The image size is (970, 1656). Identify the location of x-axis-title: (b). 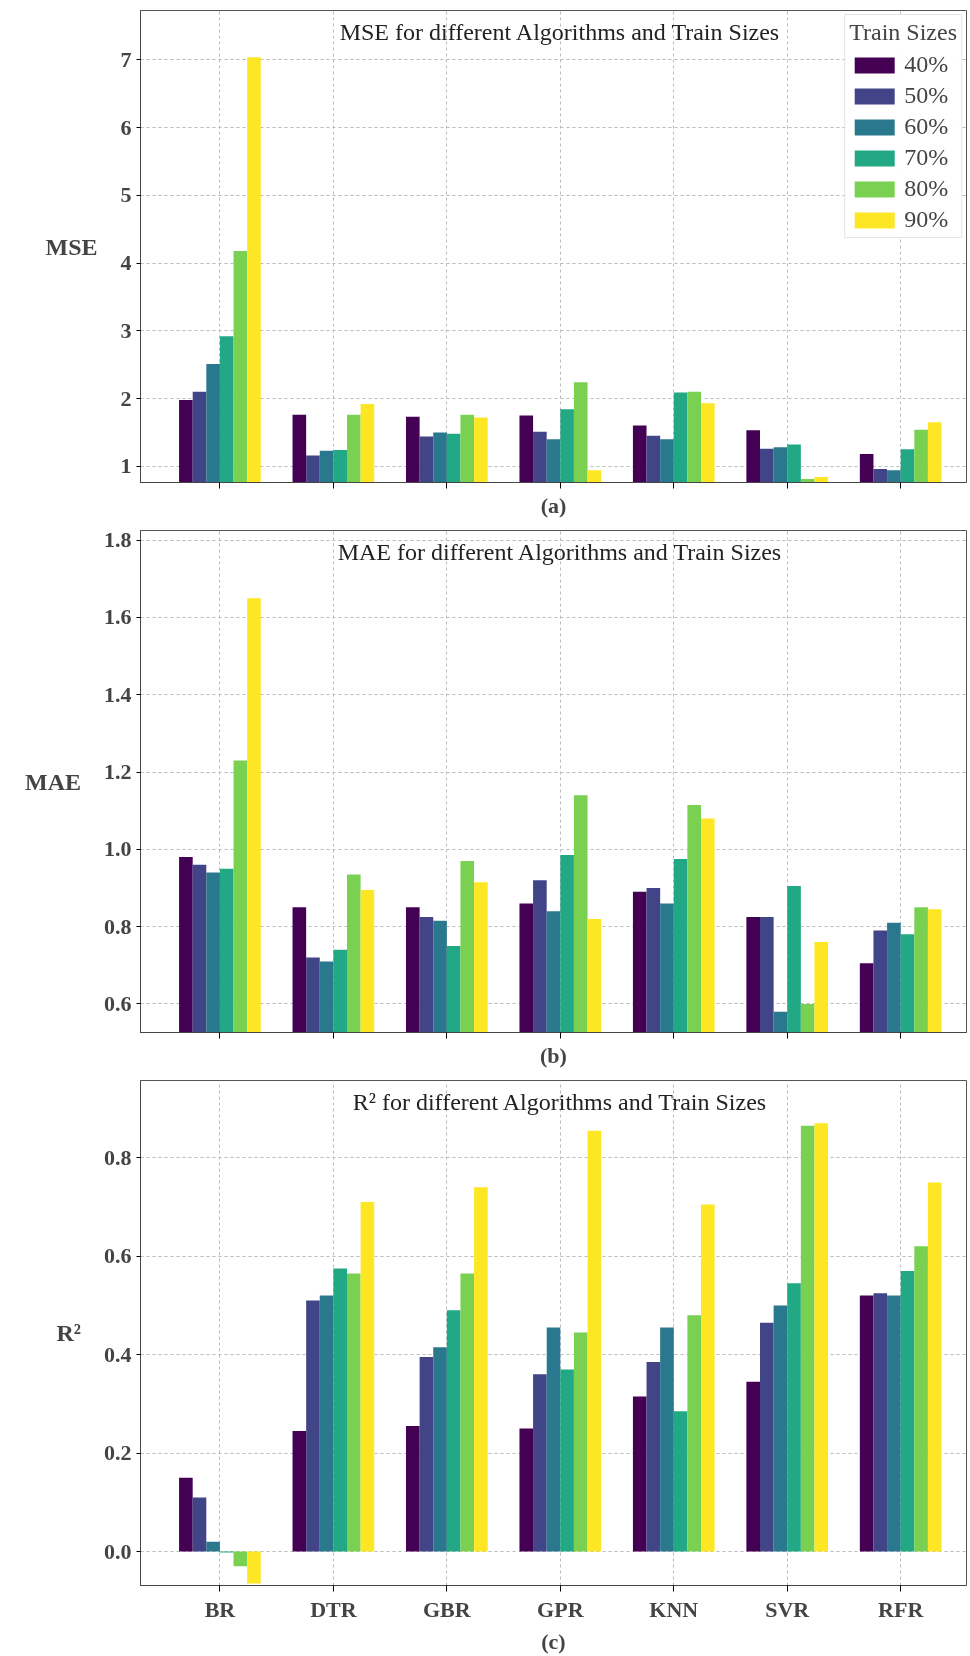
(553, 1055).